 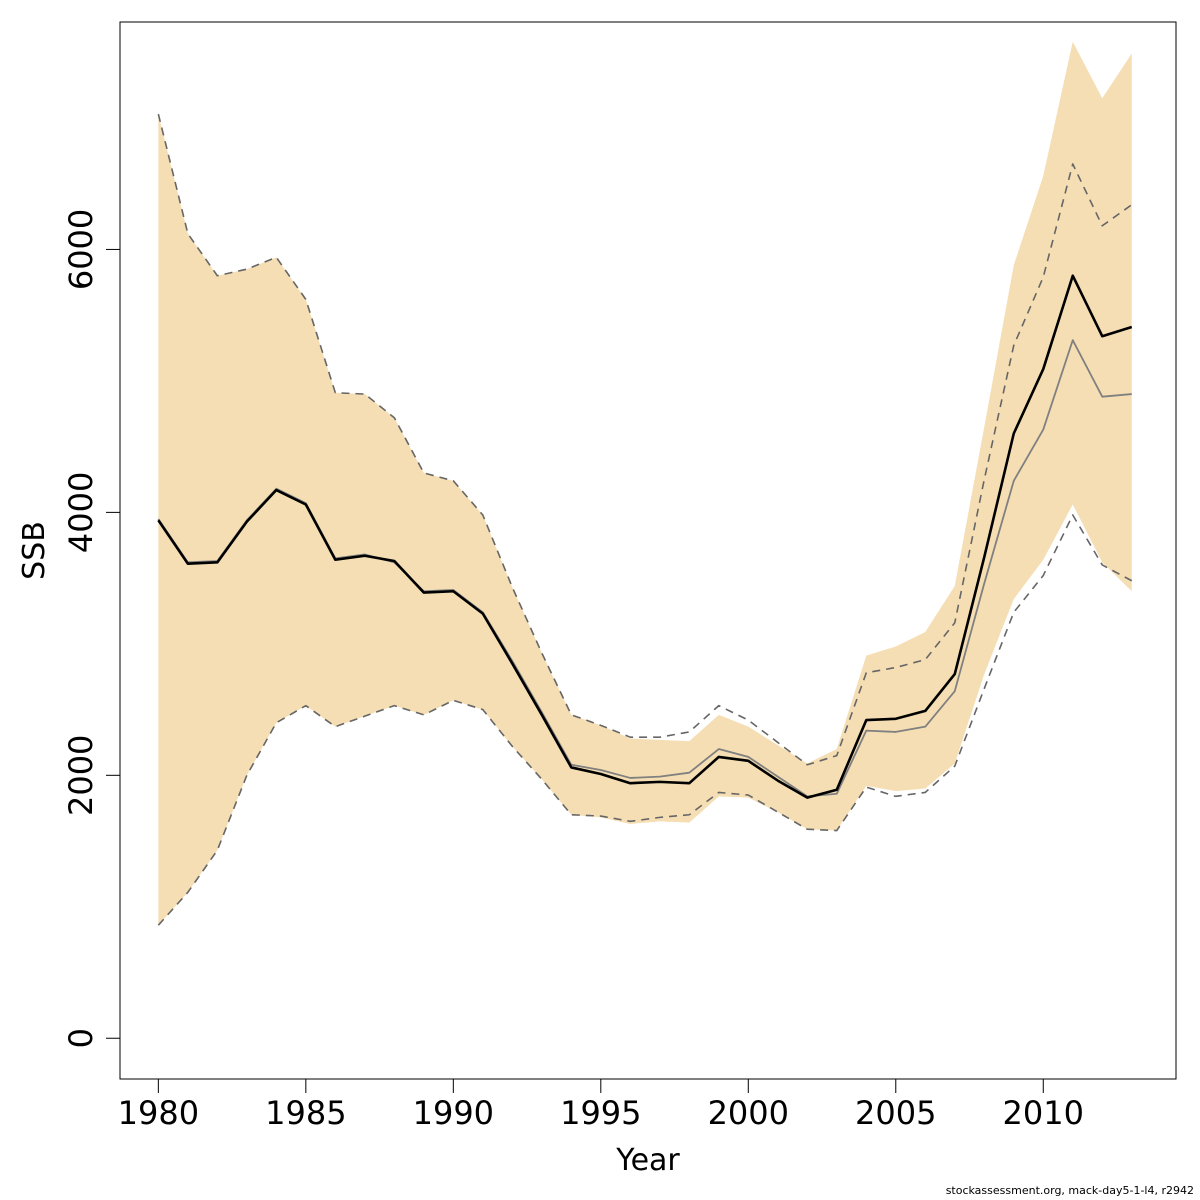 I want to click on y-tick-label: 0, so click(x=81, y=1038).